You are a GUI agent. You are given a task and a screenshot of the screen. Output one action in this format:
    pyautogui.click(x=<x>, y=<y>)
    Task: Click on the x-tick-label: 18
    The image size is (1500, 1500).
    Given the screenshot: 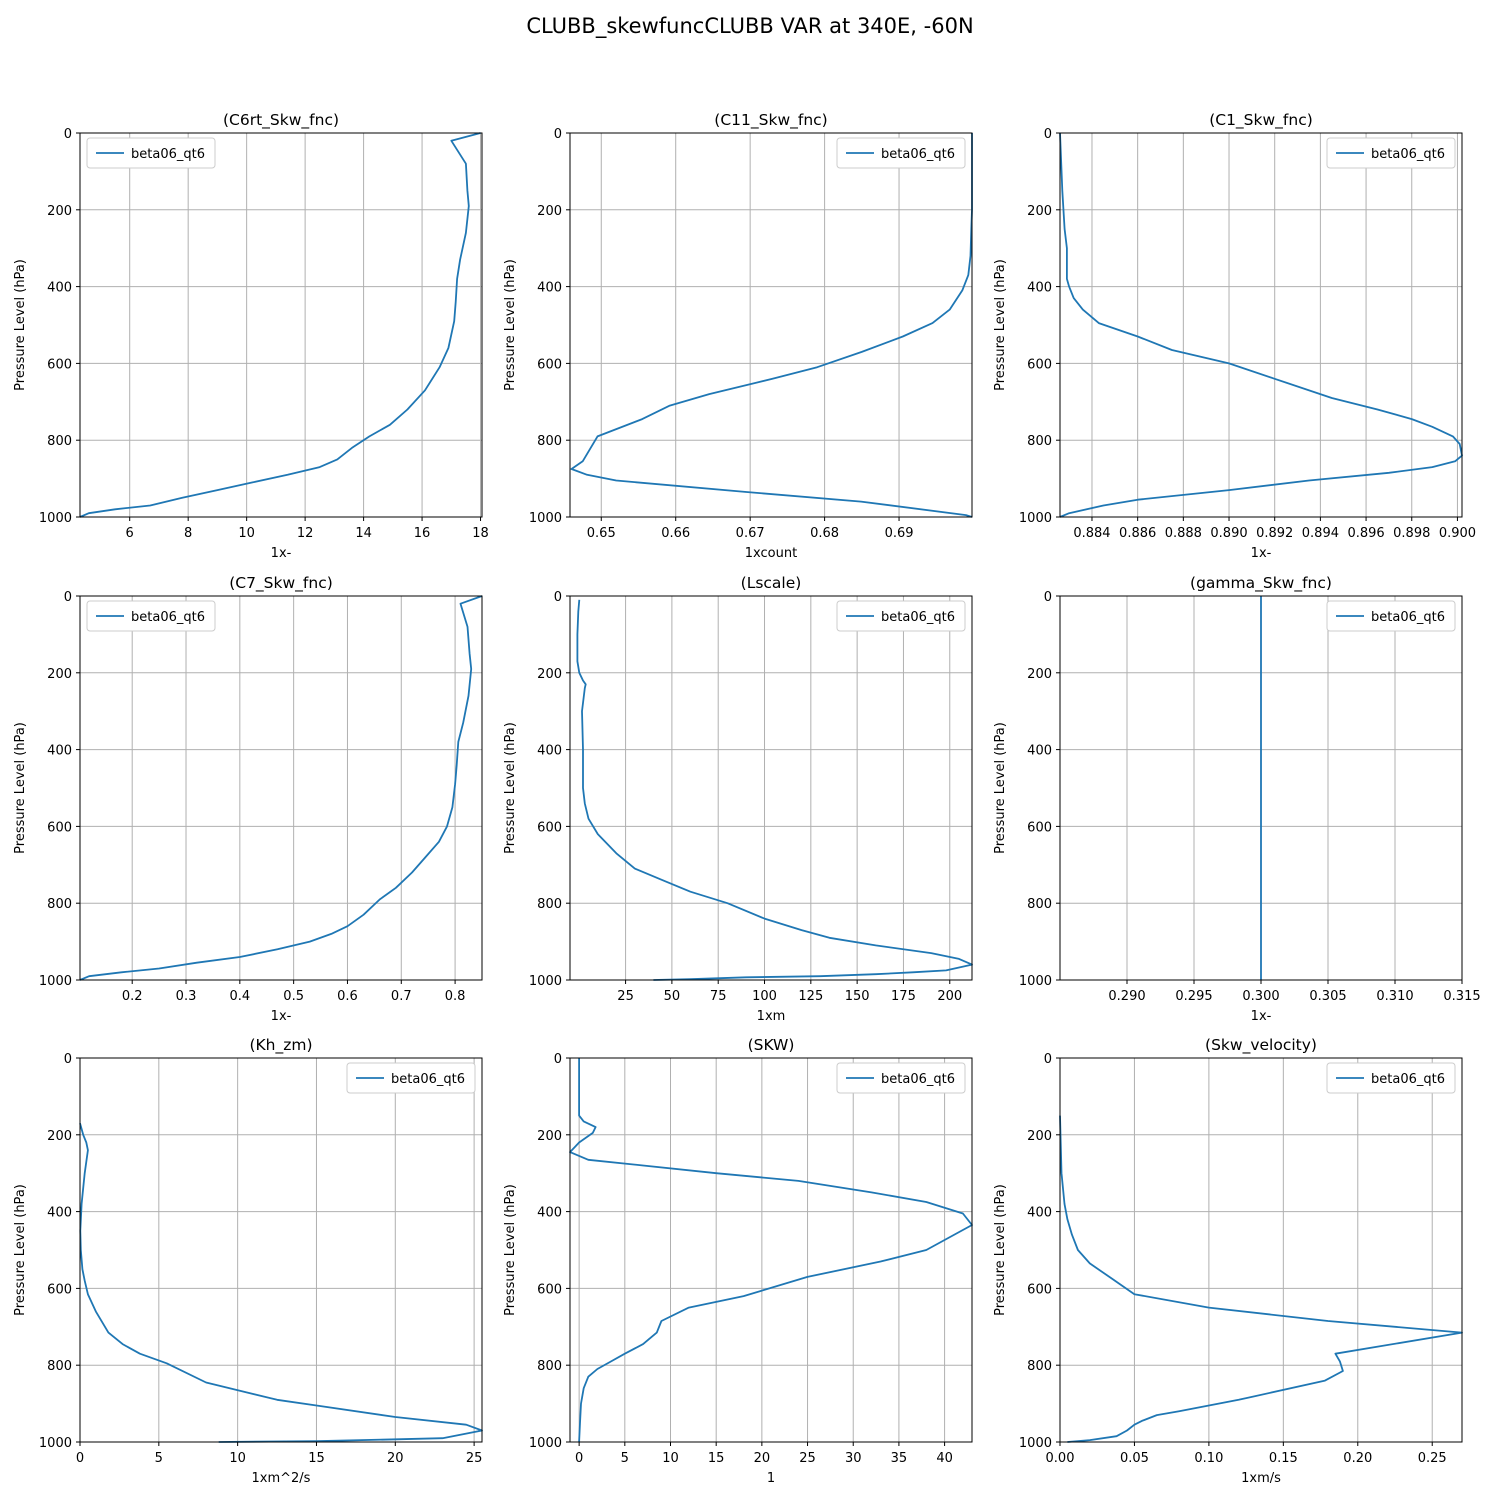 What is the action you would take?
    pyautogui.click(x=480, y=533)
    